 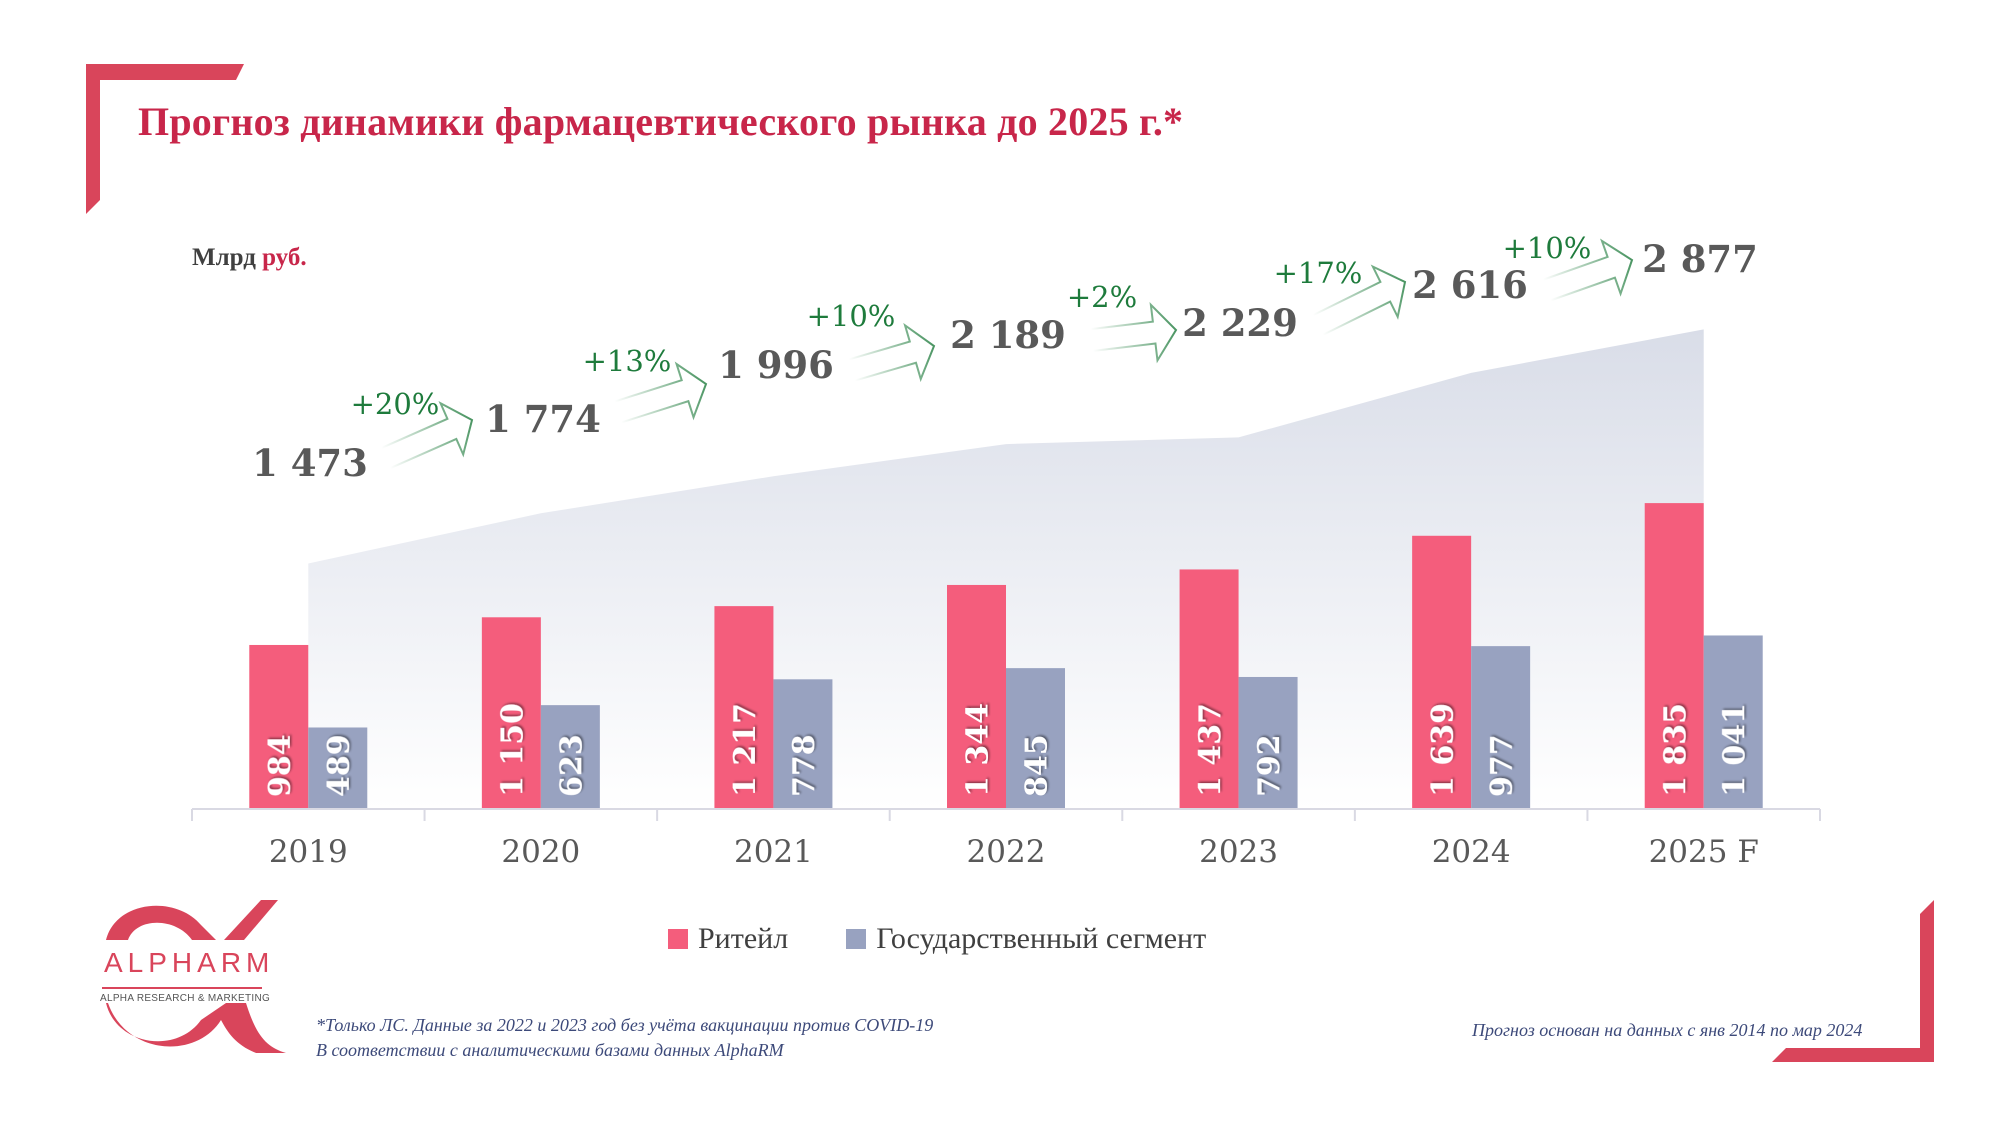 What do you see at coordinates (540, 852) in the screenshot?
I see `x-tick-label: 2020` at bounding box center [540, 852].